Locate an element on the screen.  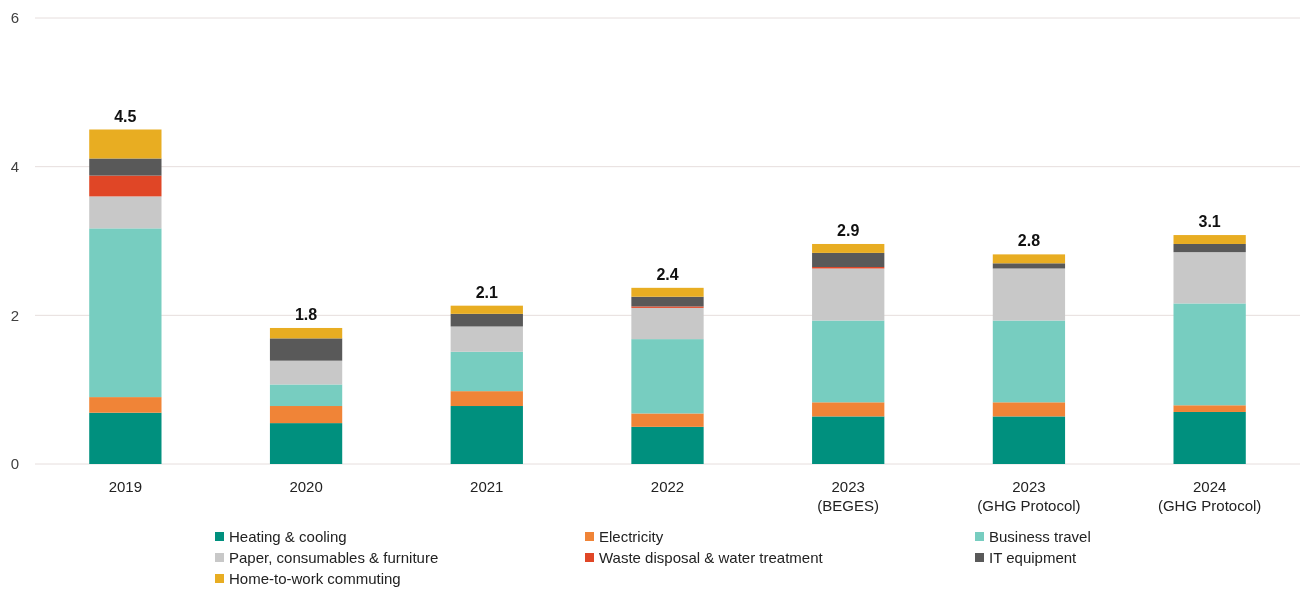
x-tick-label: 2024 (GHG Protocol) is located at coordinates (1209, 496).